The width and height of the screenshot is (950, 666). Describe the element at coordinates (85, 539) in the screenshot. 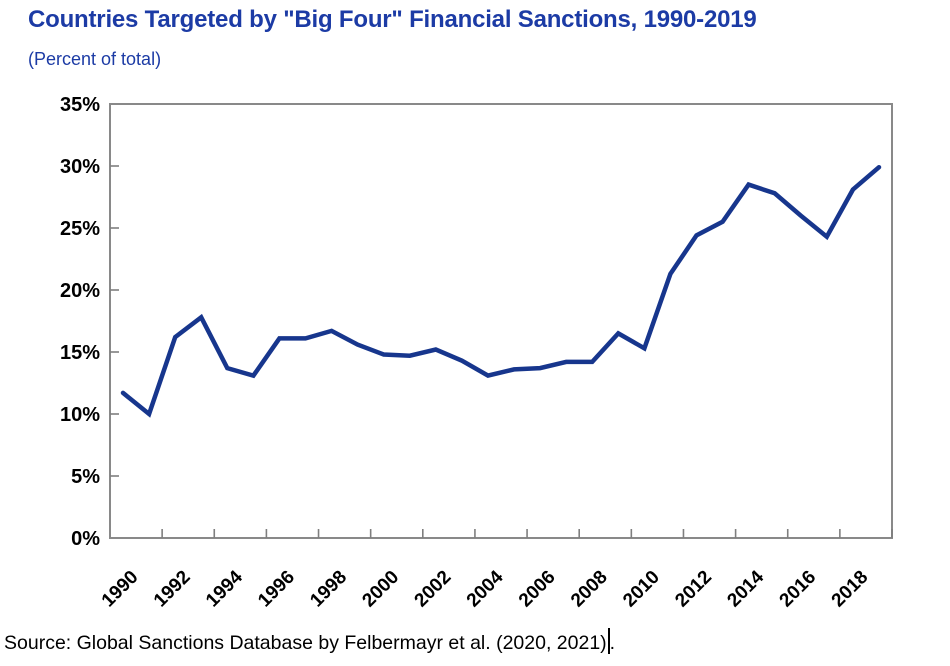

I see `y-axis-label: 0%` at that location.